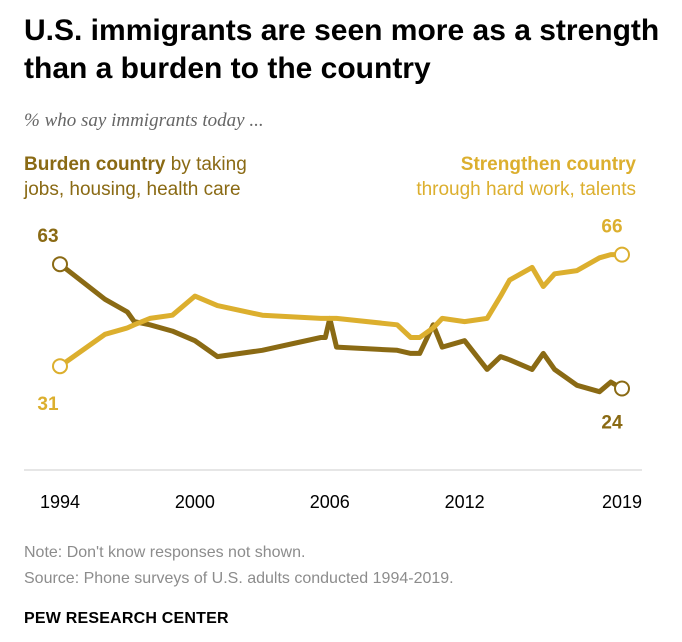  I want to click on legend-strength-title: Strengthen country, so click(548, 164).